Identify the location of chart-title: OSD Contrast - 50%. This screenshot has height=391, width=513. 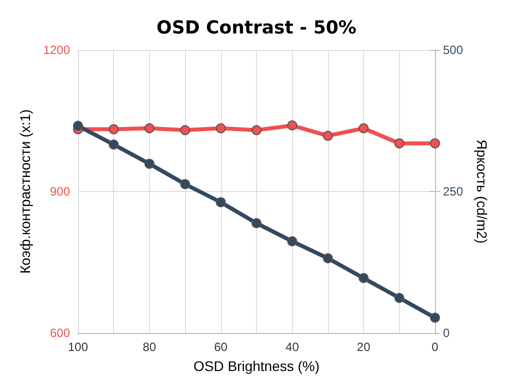
(256, 28).